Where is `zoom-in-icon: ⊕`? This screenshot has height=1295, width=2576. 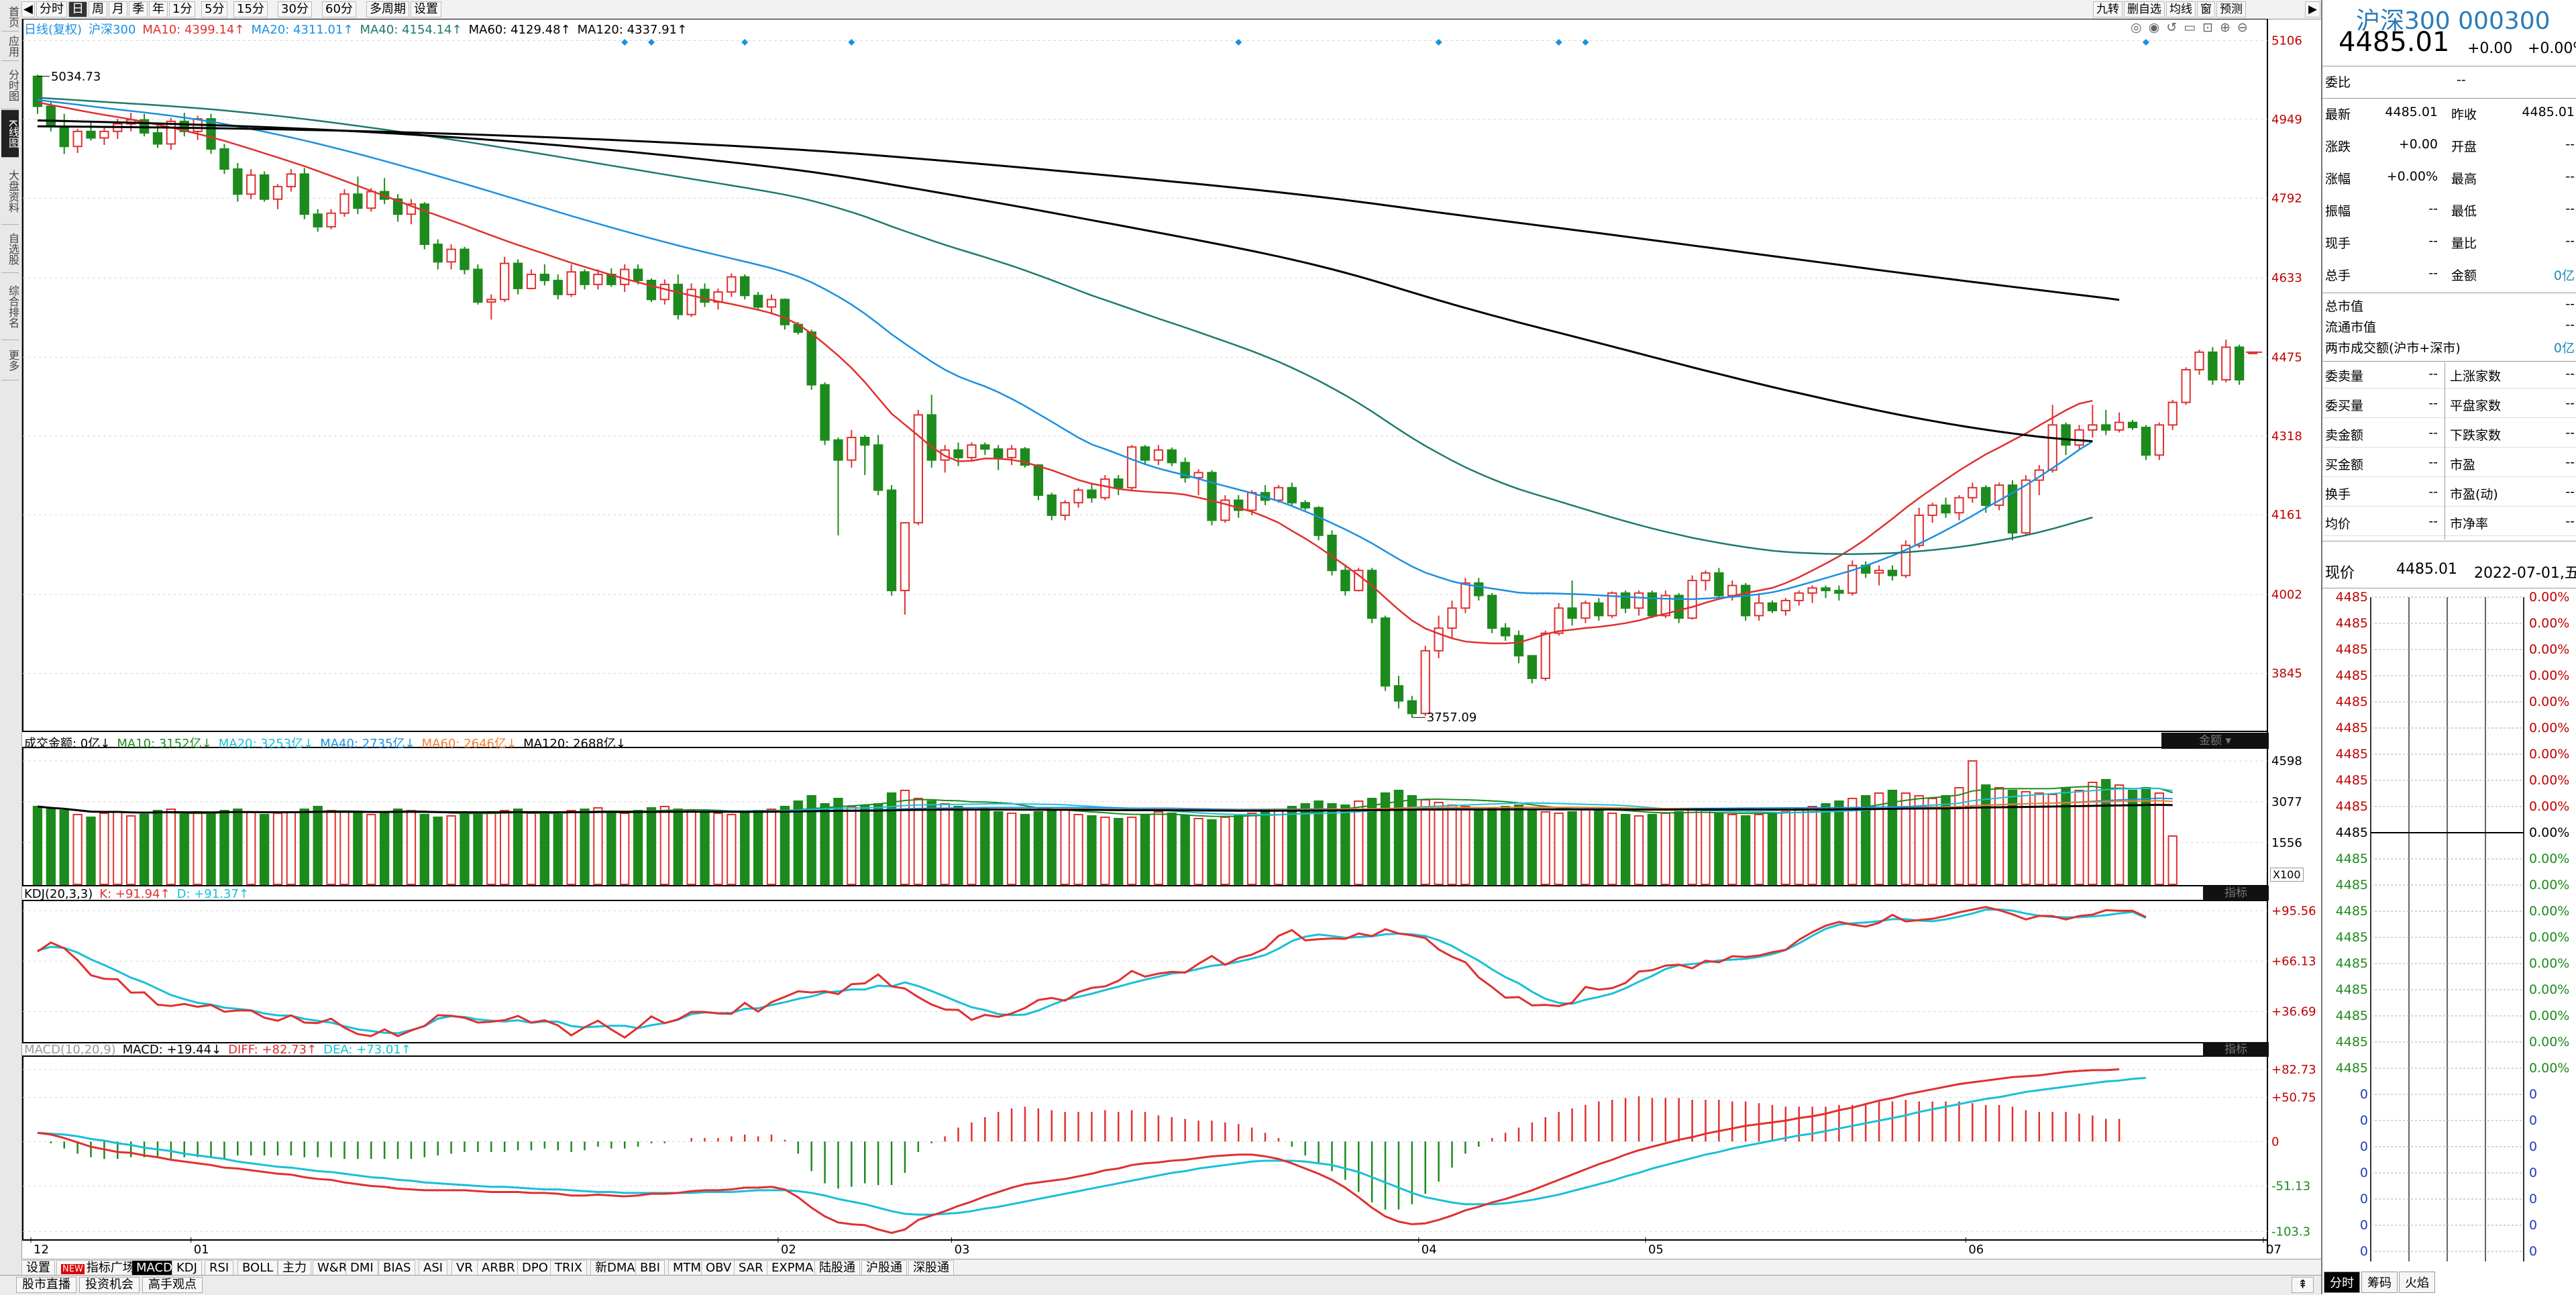
zoom-in-icon: ⊕ is located at coordinates (2228, 27).